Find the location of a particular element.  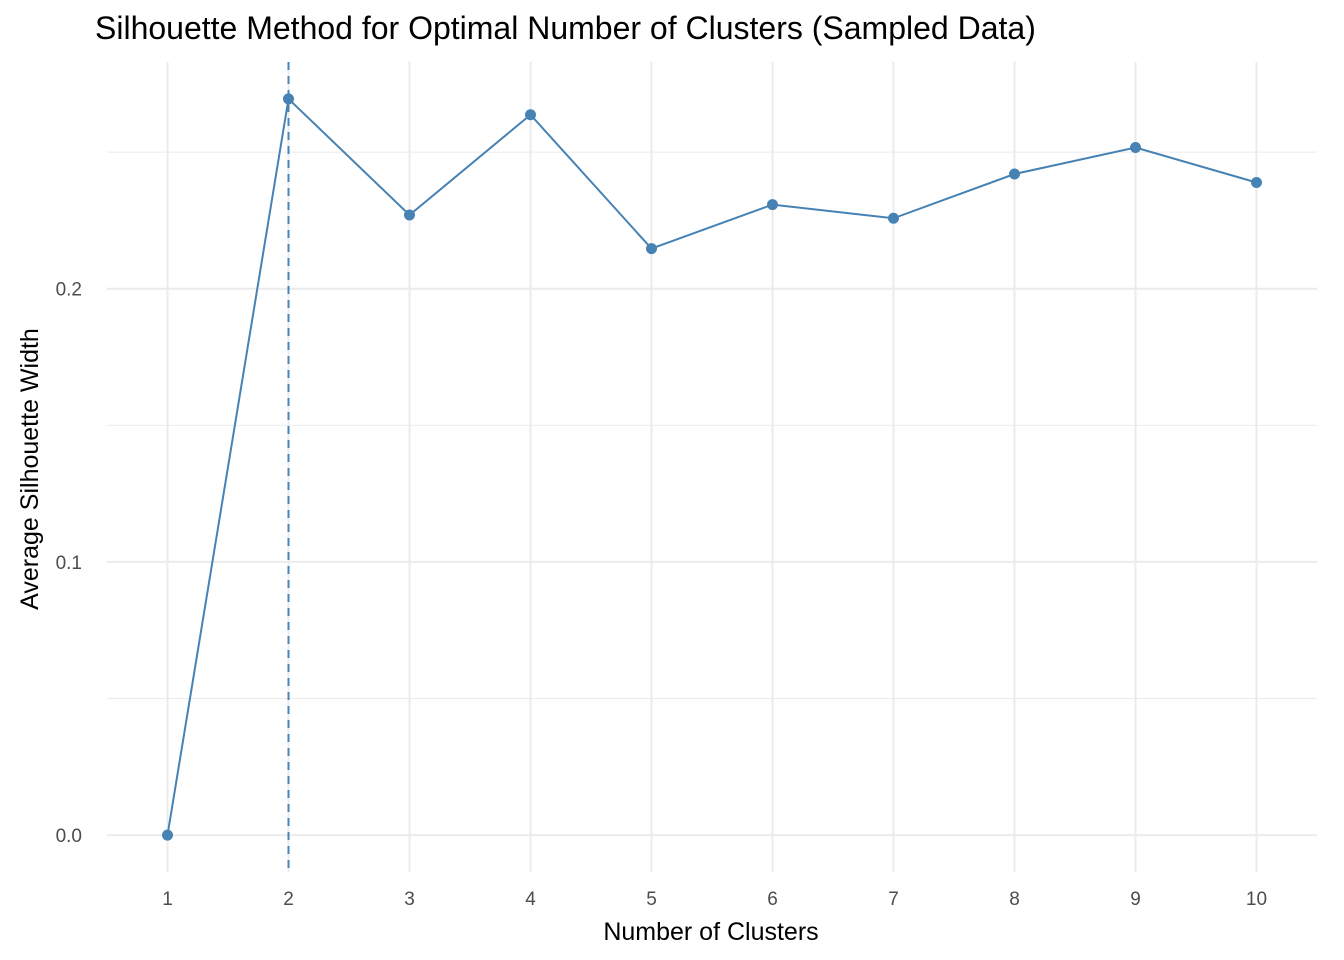

x-tick-labels: 1 2 3 4 5 6 7 8 9 10 is located at coordinates (714, 899).